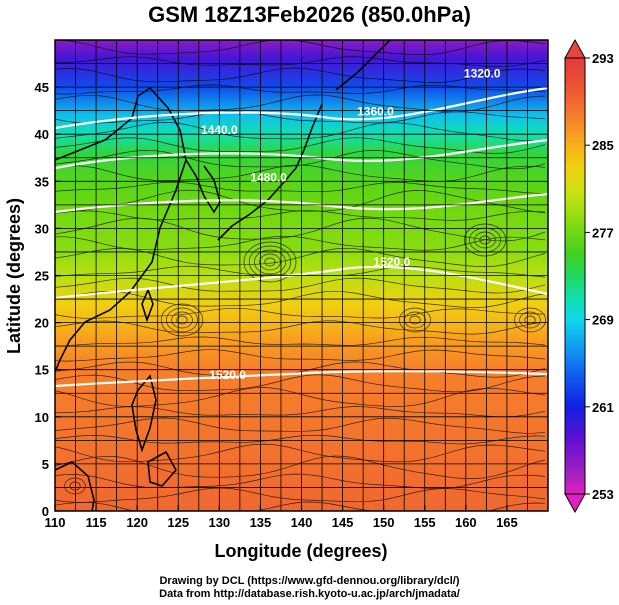  I want to click on x-tick-label: 165, so click(507, 522).